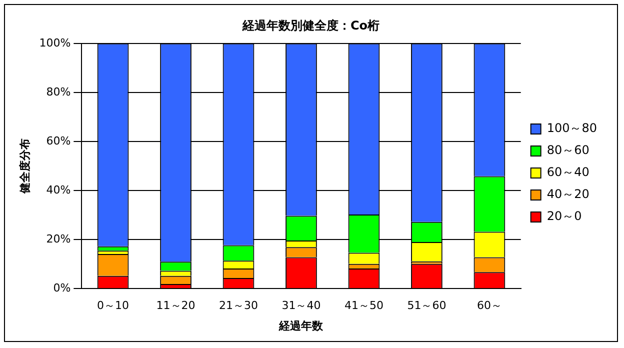 The height and width of the screenshot is (348, 624). Describe the element at coordinates (301, 325) in the screenshot. I see `x-axis-title: 経過年数` at that location.